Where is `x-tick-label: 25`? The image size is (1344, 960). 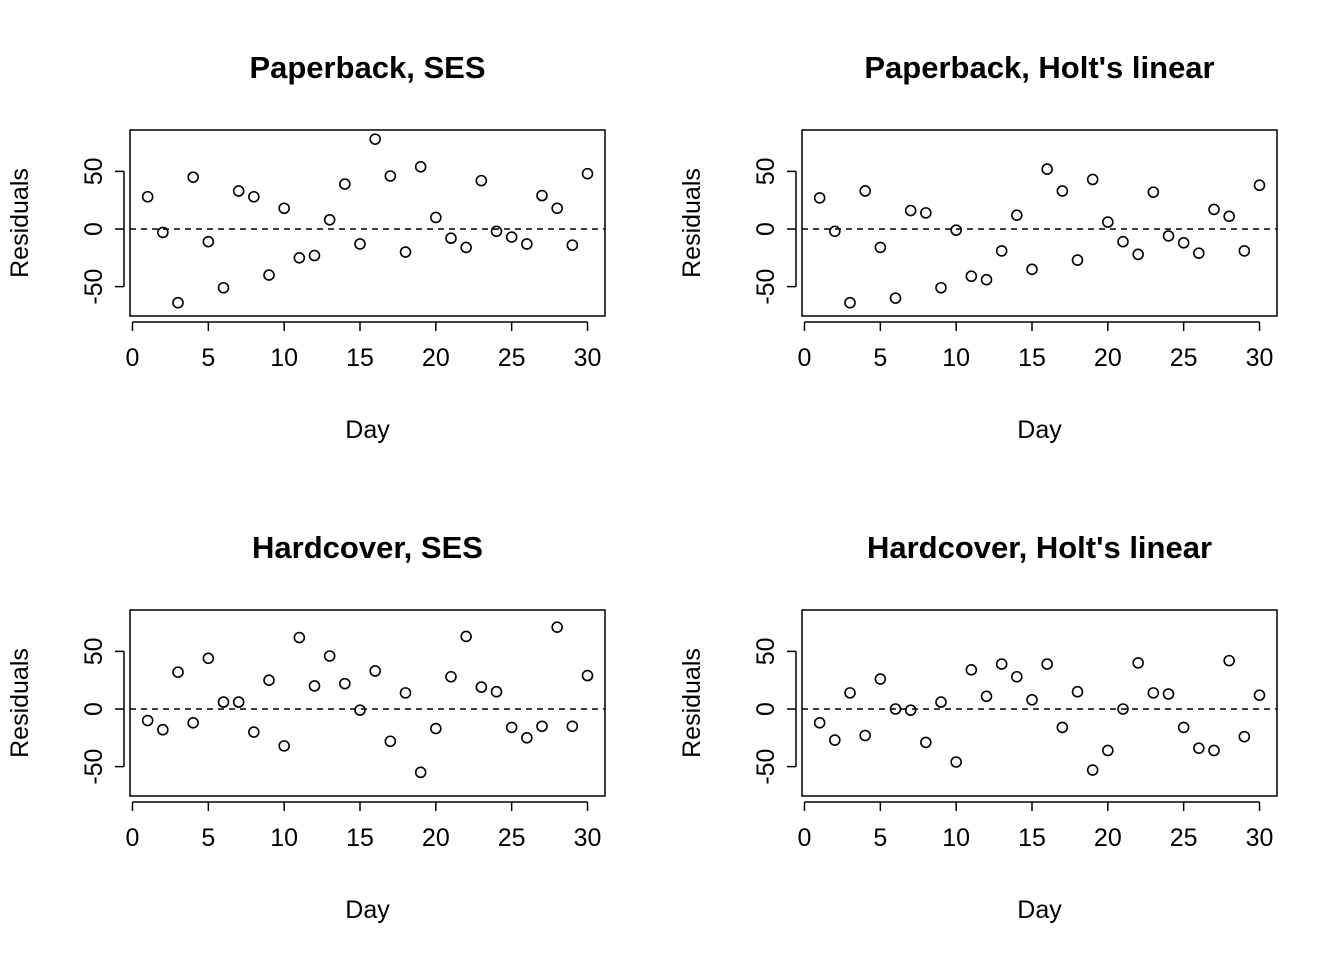
x-tick-label: 25 is located at coordinates (1184, 838).